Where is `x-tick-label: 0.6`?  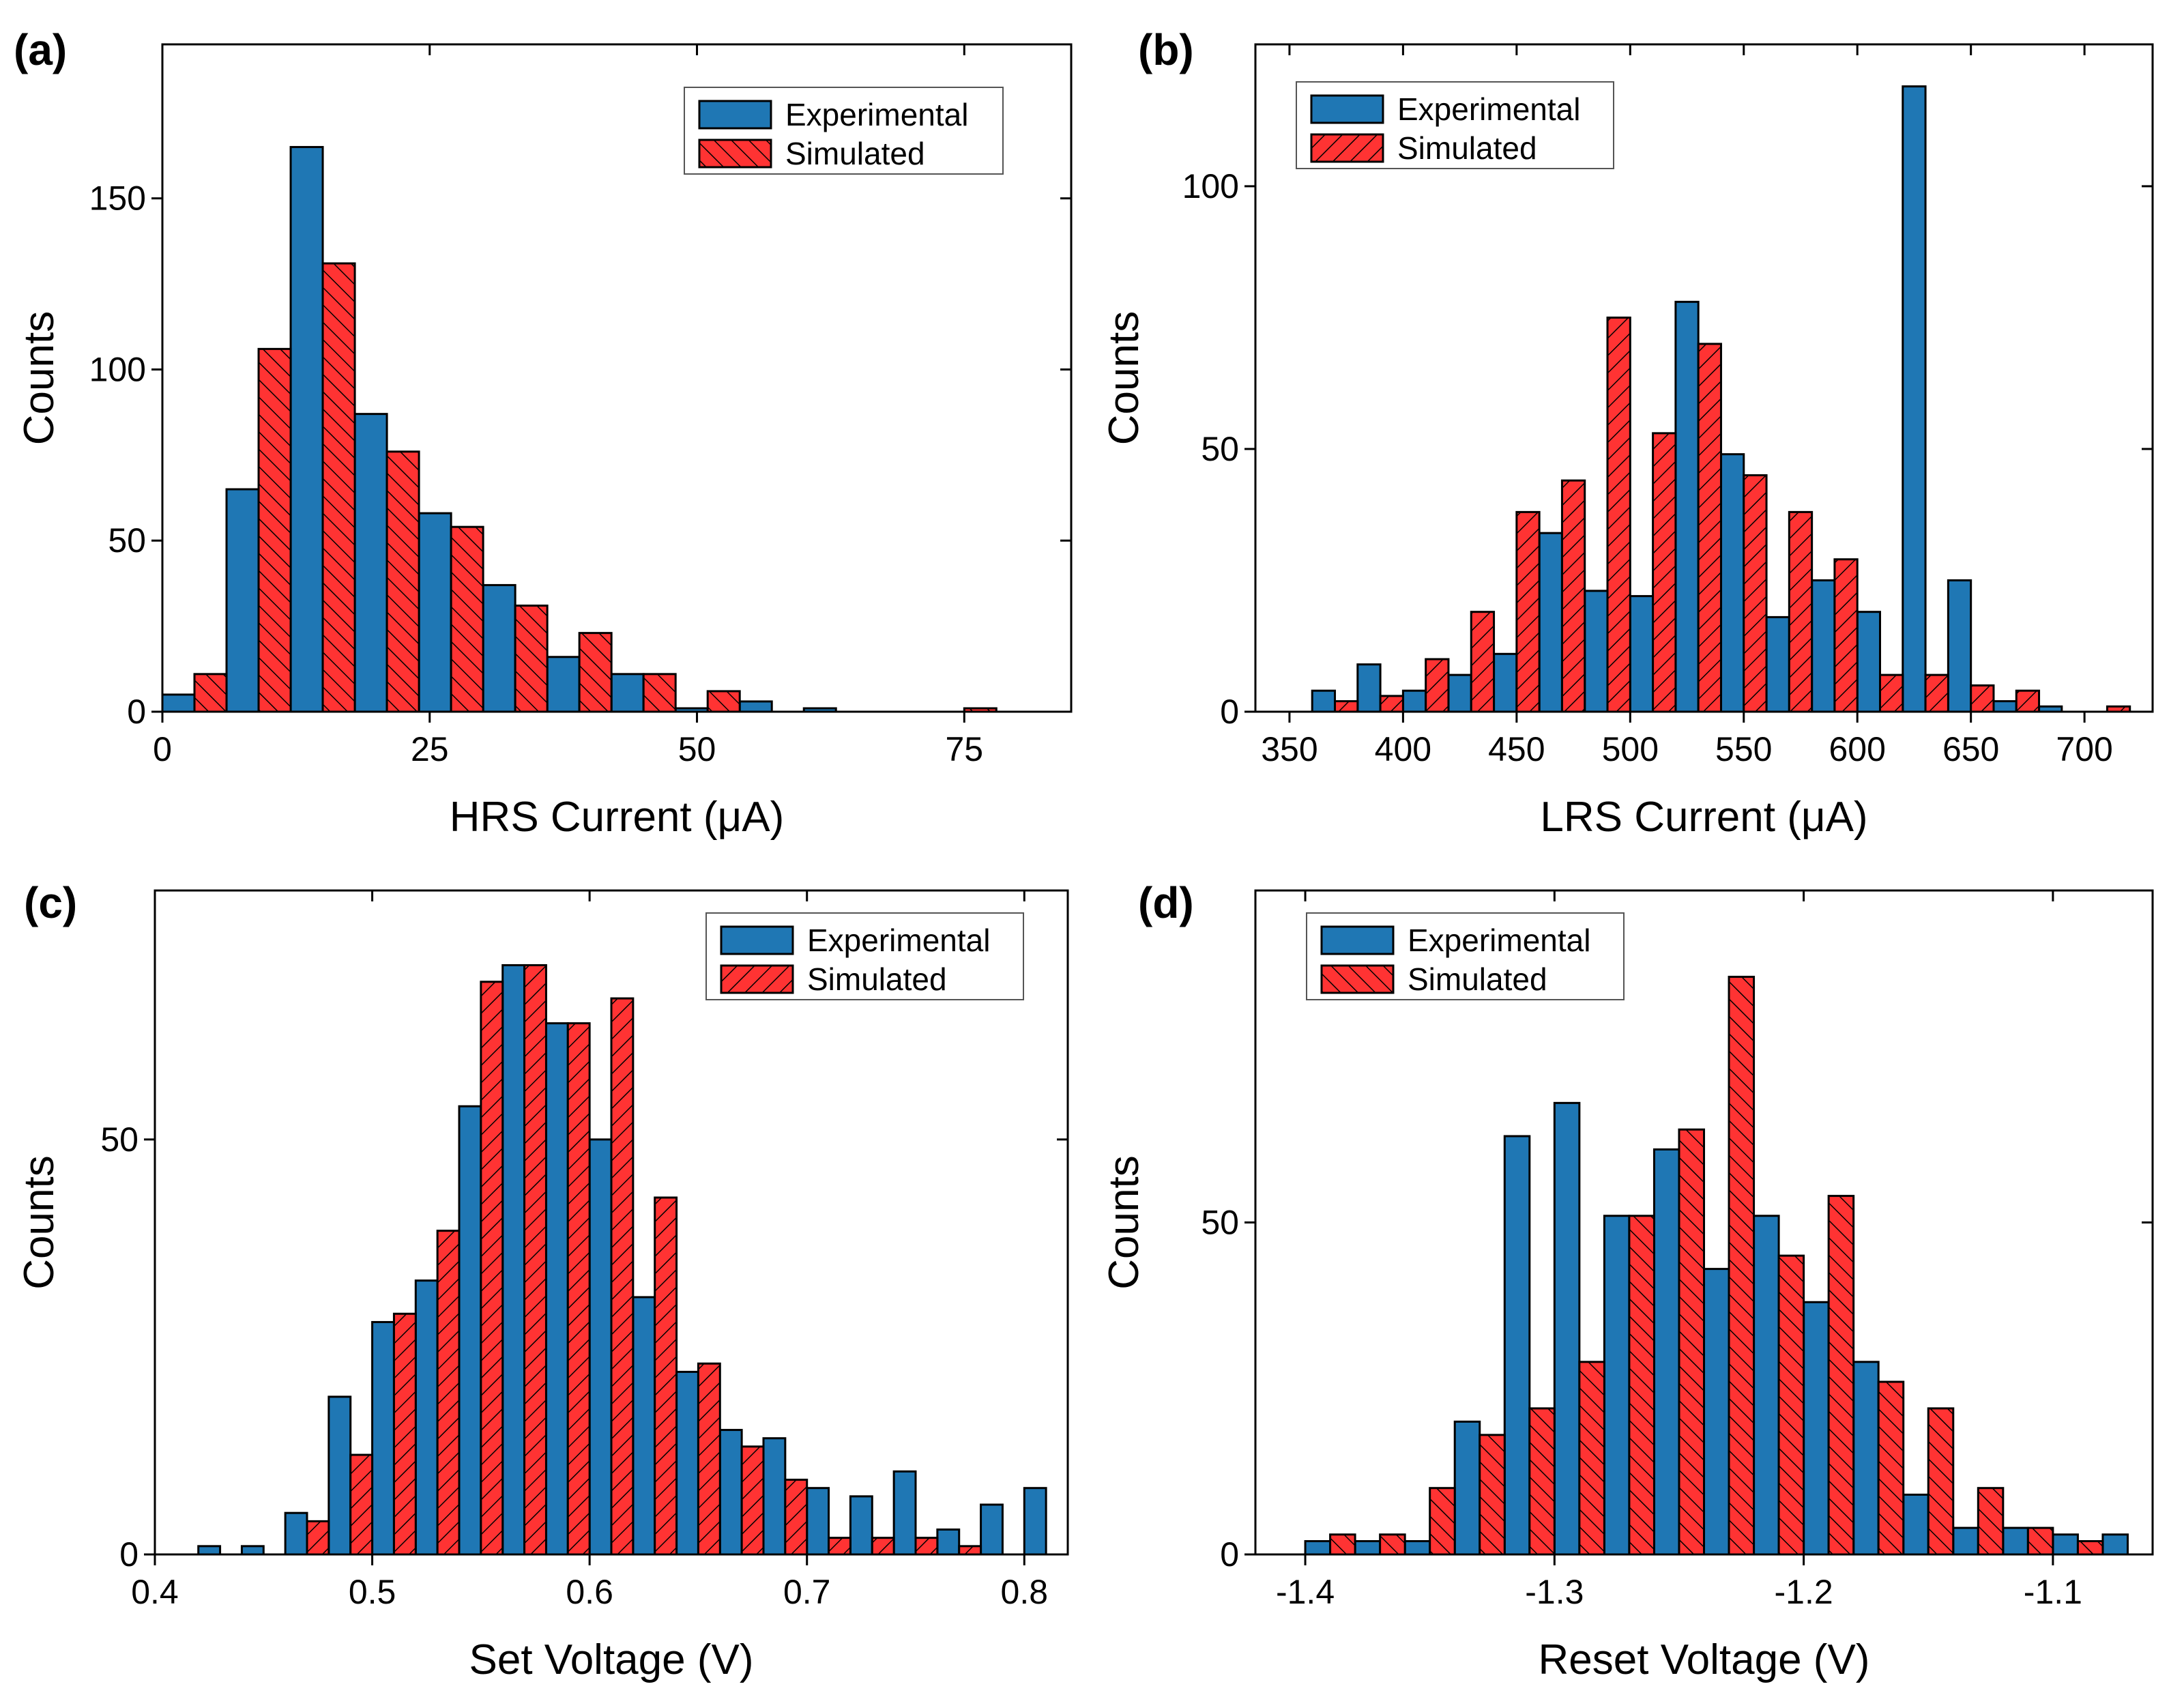
x-tick-label: 0.6 is located at coordinates (589, 1592).